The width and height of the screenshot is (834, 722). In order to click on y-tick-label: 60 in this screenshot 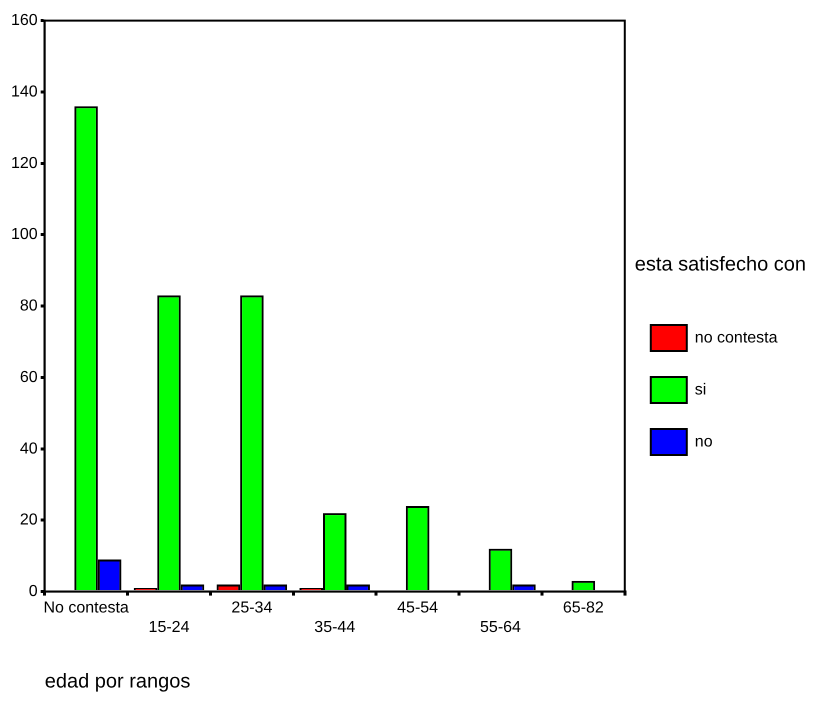, I will do `click(29, 377)`.